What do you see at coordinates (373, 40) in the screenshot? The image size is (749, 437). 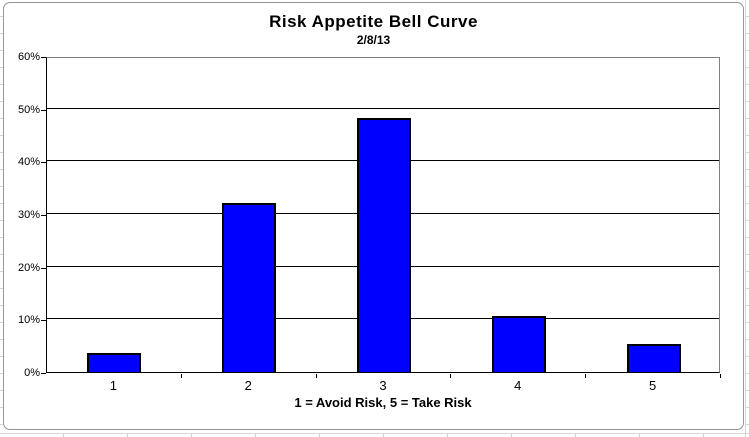 I see `chart-subtitle: 2/8/13` at bounding box center [373, 40].